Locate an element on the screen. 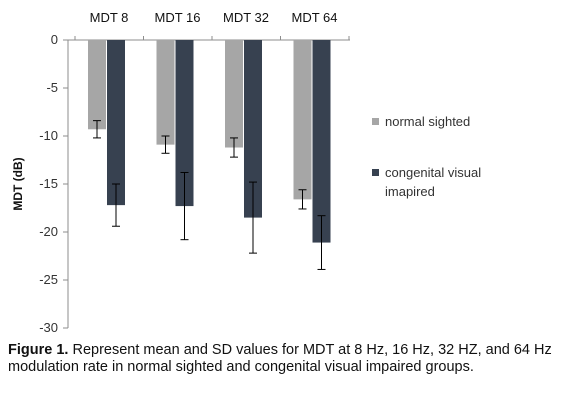 The width and height of the screenshot is (565, 410). category-label: MDT 8 is located at coordinates (109, 17).